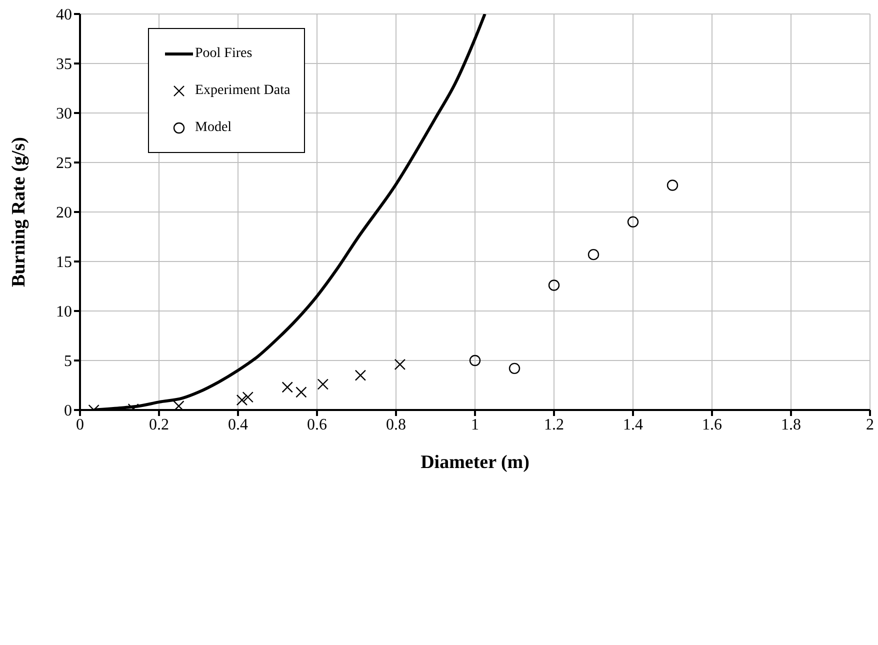 The image size is (878, 645). I want to click on x-axis-title: Diameter (m), so click(475, 462).